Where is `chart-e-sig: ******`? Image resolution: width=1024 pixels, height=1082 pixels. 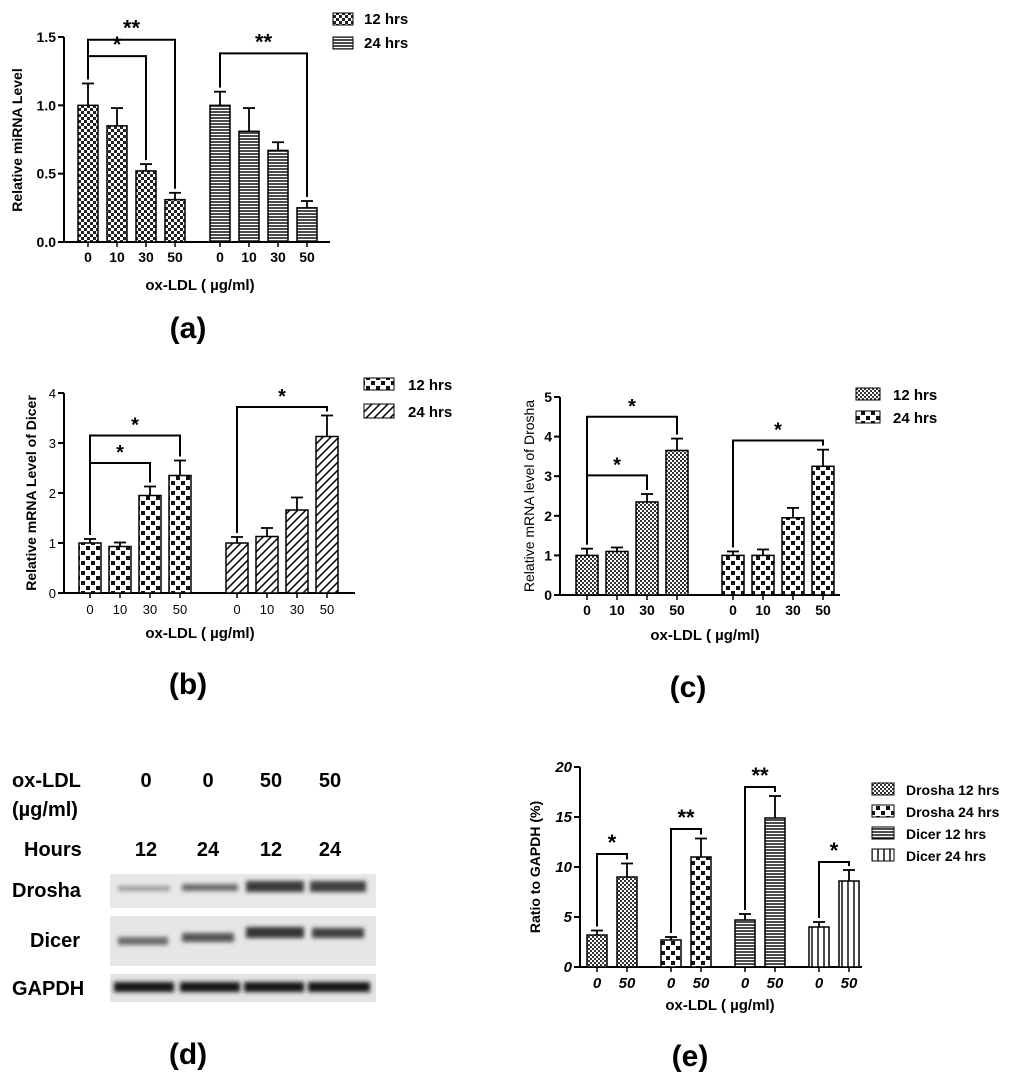
chart-e-sig: ****** is located at coordinates (723, 848).